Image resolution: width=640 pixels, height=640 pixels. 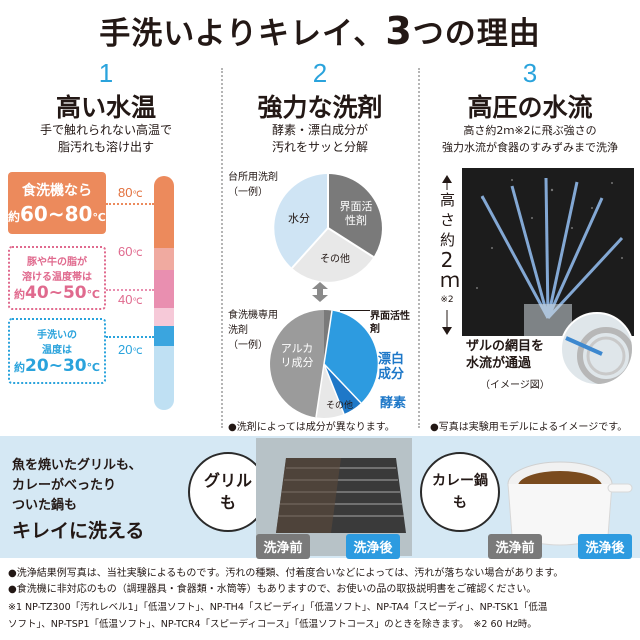 I want to click on zaru-mesh-image, so click(x=597, y=349).